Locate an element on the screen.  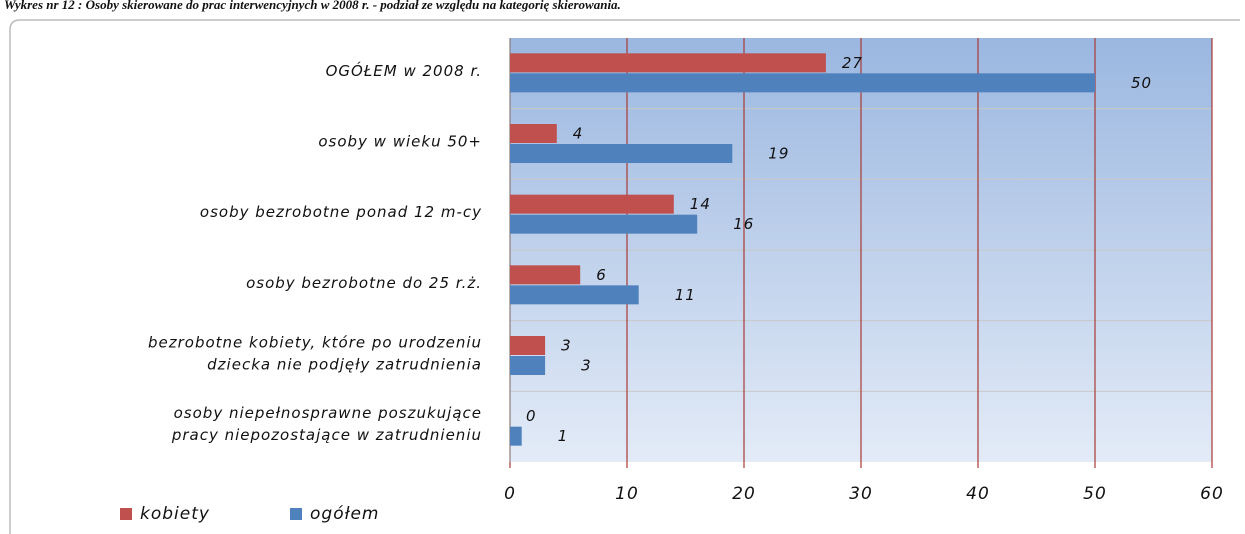
y-tick-label: bezrobotne kobiety, które po urodzeniu is located at coordinates (315, 343).